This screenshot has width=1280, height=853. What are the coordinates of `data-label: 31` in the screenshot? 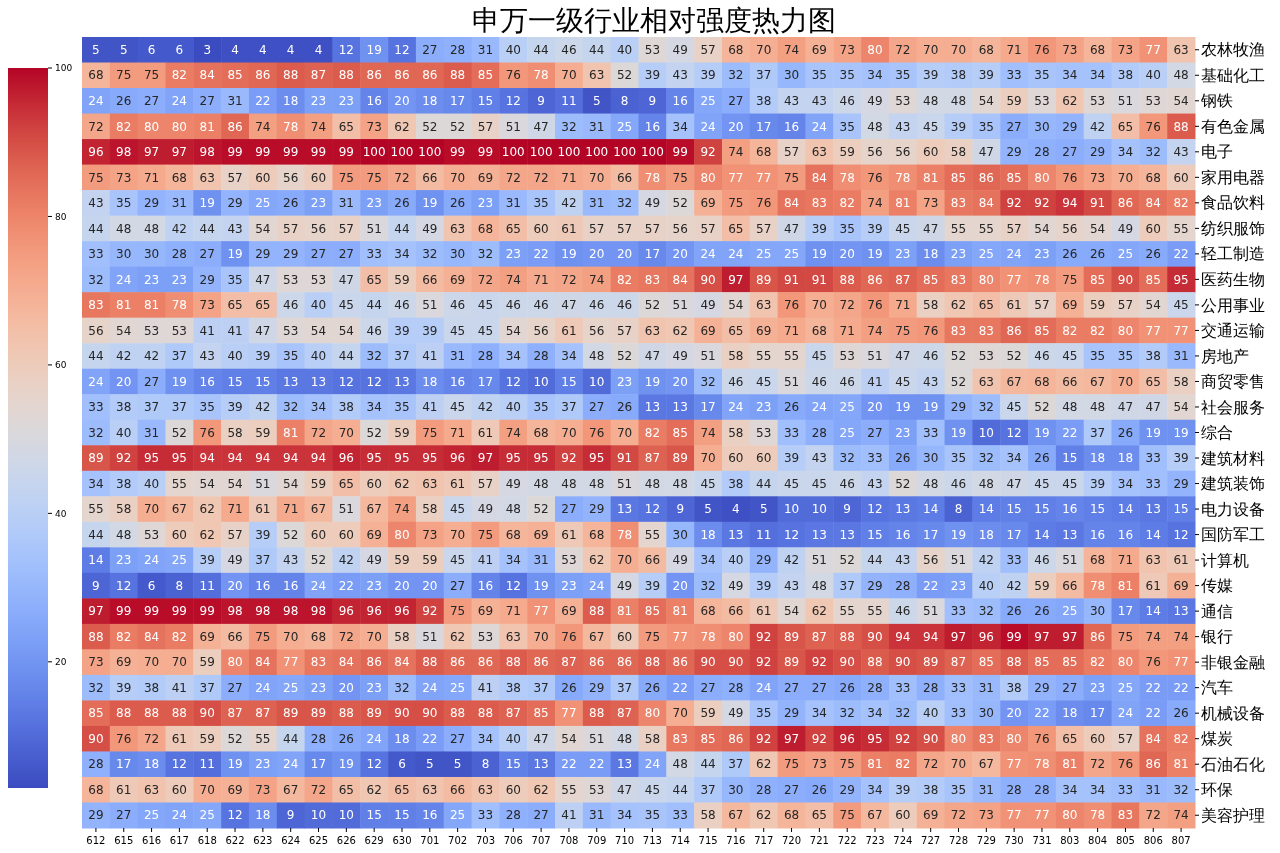 It's located at (986, 789).